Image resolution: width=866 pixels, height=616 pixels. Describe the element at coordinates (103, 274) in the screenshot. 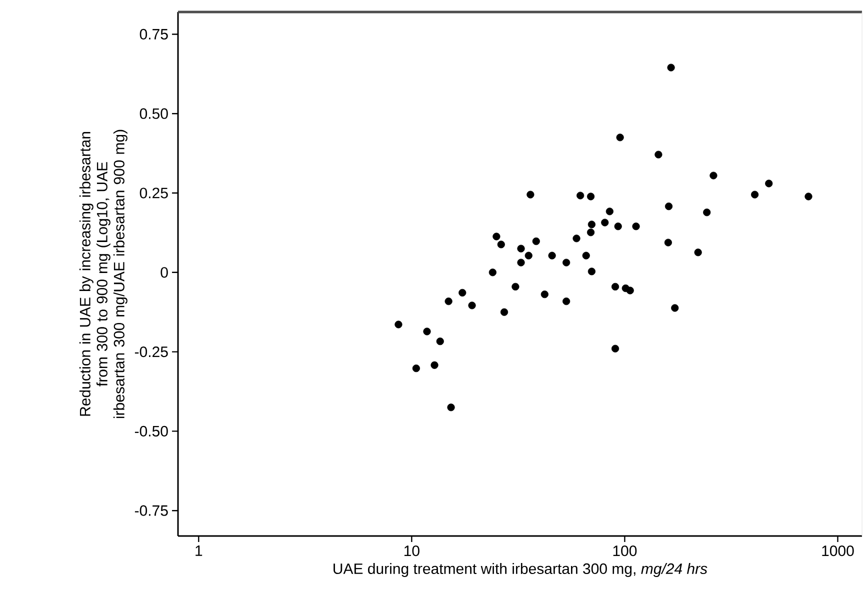

I see `y-axis-title: Reduction in UAE by increasing irbesartan from 300 to 900 mg (Log10, UAE irbesartan 300 mg/UAE irbesartan 900 mg)` at that location.